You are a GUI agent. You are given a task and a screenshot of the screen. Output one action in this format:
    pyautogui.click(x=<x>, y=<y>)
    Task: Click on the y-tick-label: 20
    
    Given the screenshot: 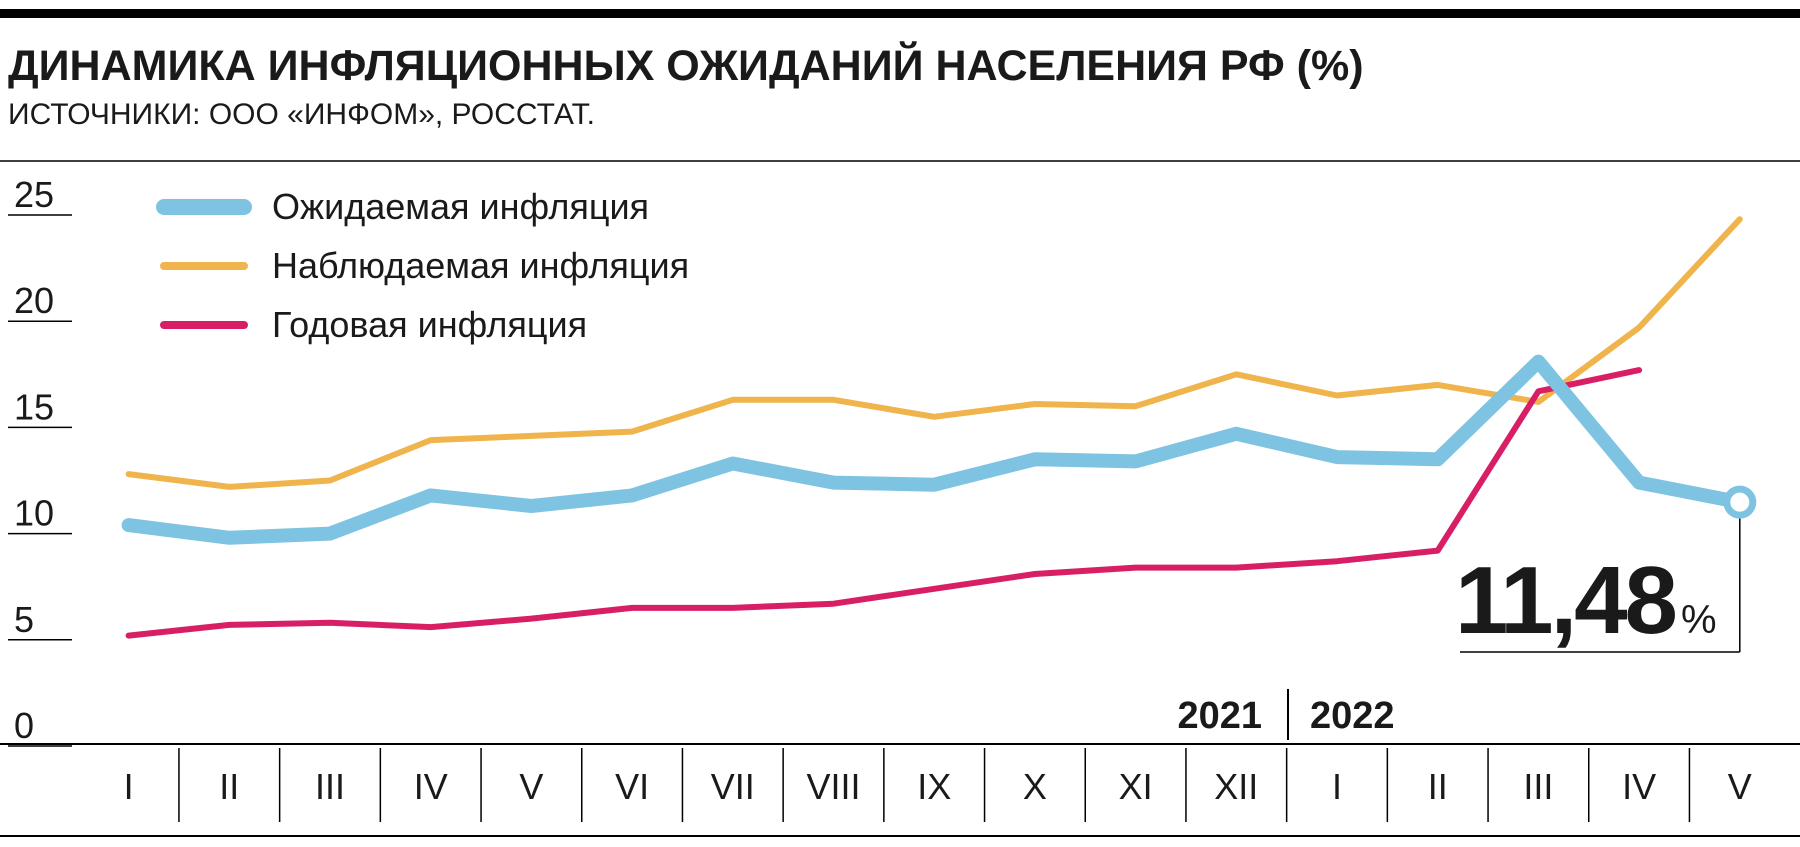 What is the action you would take?
    pyautogui.click(x=34, y=300)
    